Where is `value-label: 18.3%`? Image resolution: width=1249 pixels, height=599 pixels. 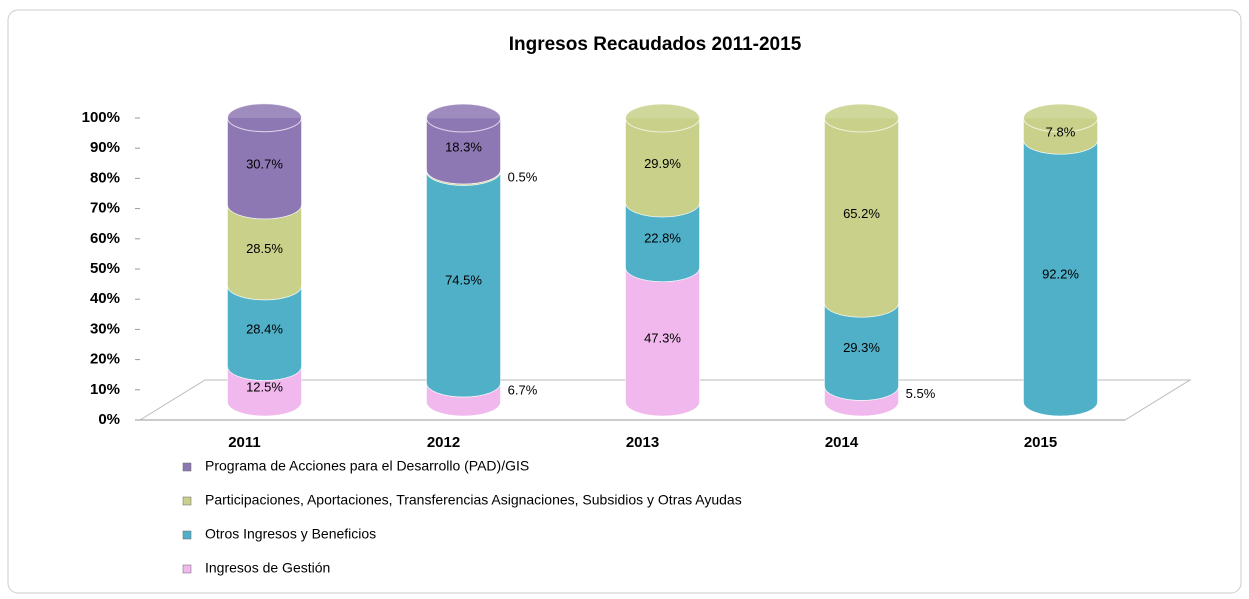 value-label: 18.3% is located at coordinates (463, 146).